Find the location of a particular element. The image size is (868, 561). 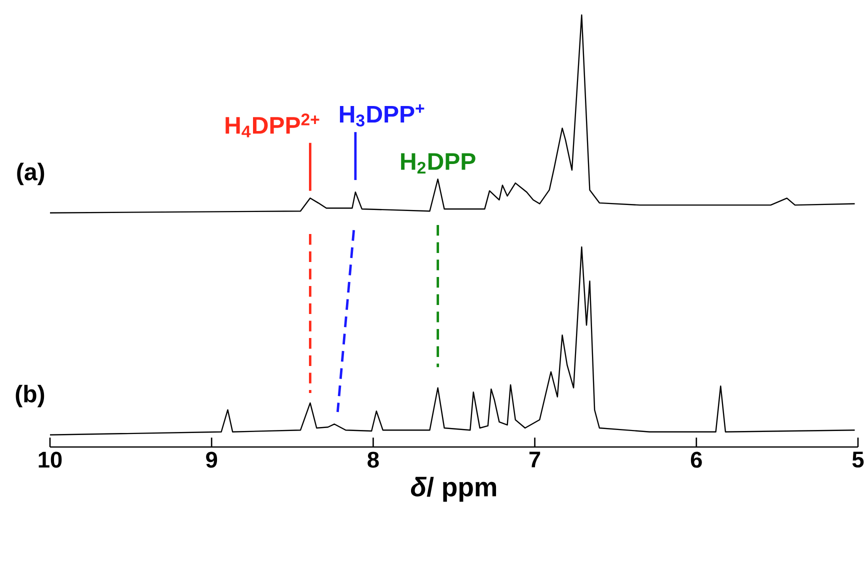

x-axis-title: δ/ ppm is located at coordinates (453, 489).